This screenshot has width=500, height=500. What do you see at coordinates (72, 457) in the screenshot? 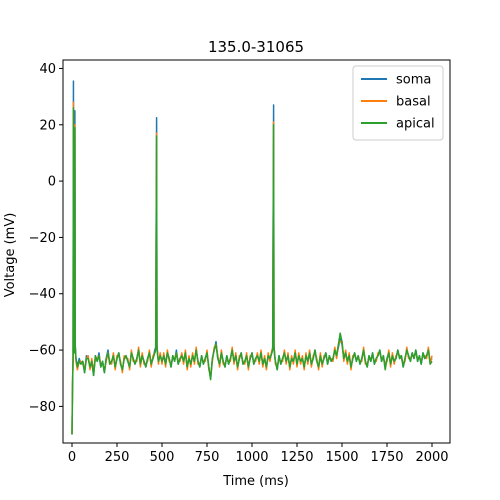
I see `x-tick-label: 0` at bounding box center [72, 457].